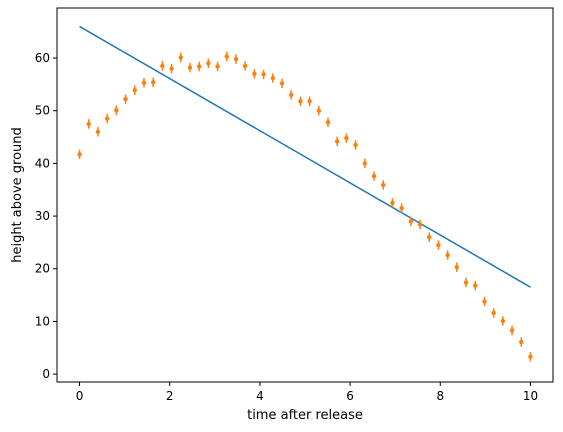 This screenshot has height=432, width=563. I want to click on x-tick-label: 10, so click(530, 396).